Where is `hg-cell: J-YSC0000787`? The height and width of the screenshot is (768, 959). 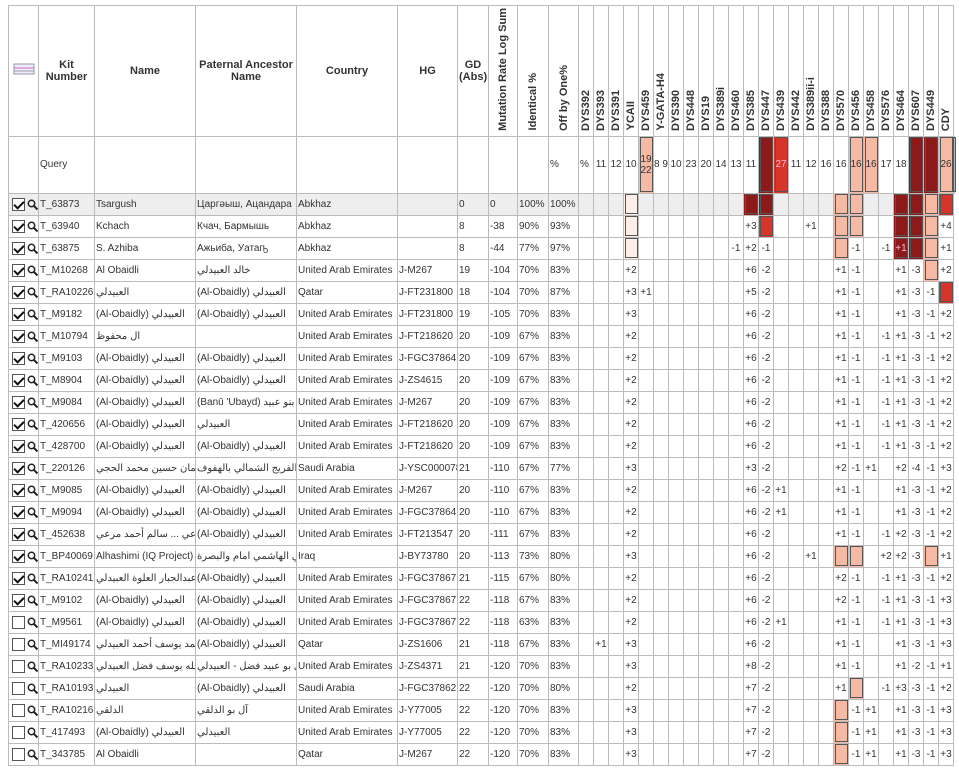
hg-cell: J-YSC0000787 is located at coordinates (427, 468).